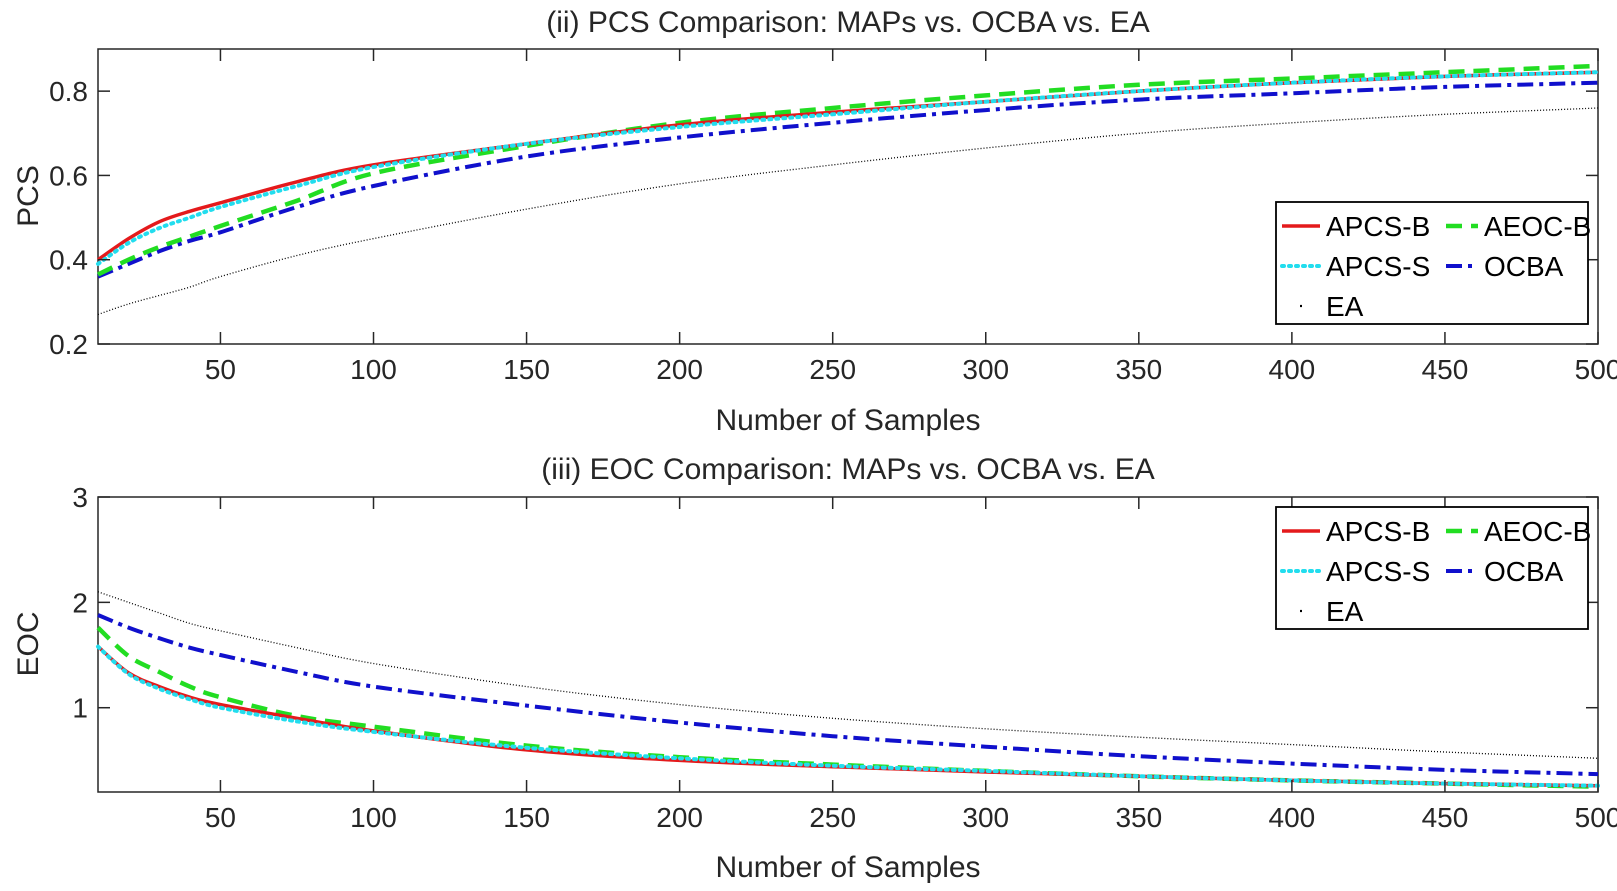  Describe the element at coordinates (373, 817) in the screenshot. I see `eoc-x-tick-label: 100` at that location.